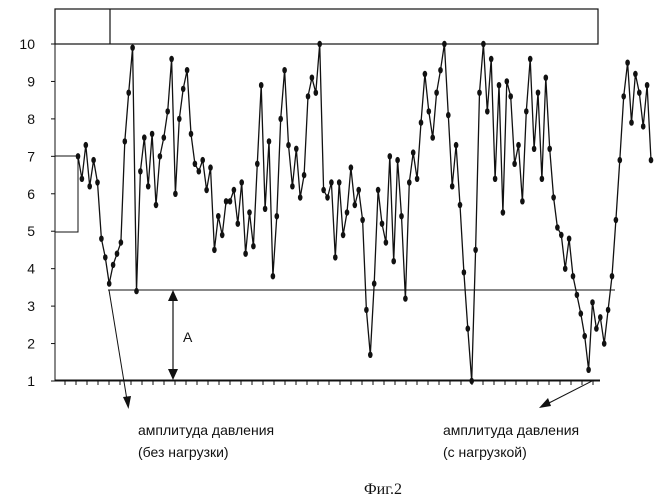 This screenshot has width=661, height=500. I want to click on y-tick-label: 4, so click(31, 269).